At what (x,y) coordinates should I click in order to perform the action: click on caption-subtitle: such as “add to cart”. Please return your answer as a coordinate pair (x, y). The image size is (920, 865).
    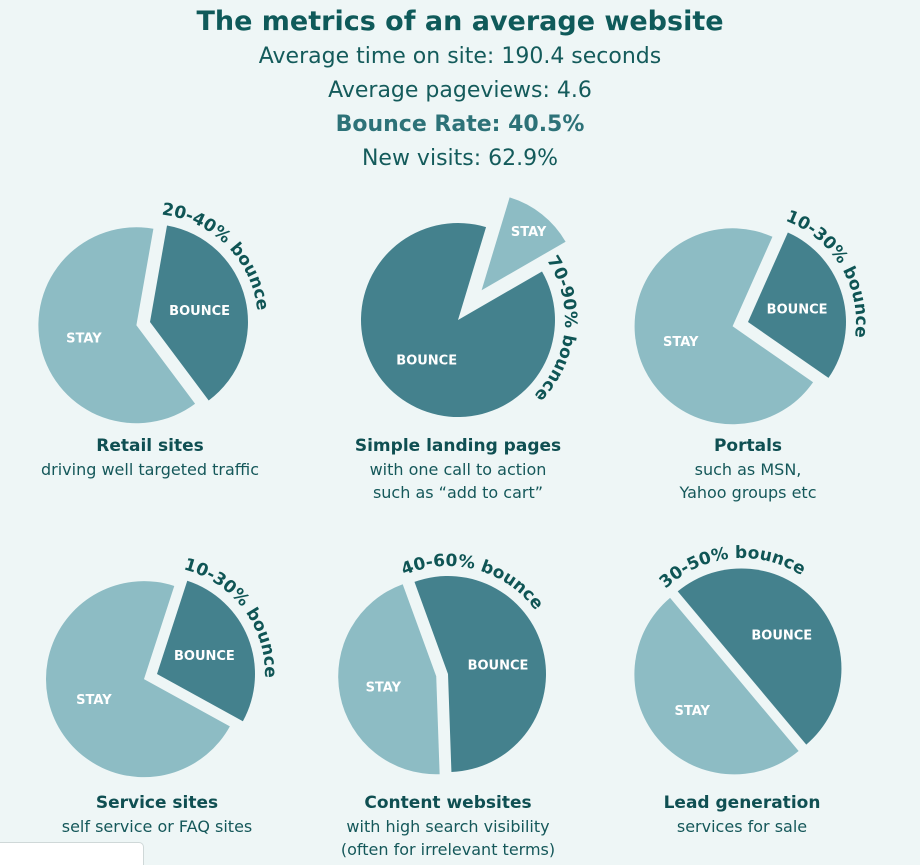
    Looking at the image, I should click on (458, 492).